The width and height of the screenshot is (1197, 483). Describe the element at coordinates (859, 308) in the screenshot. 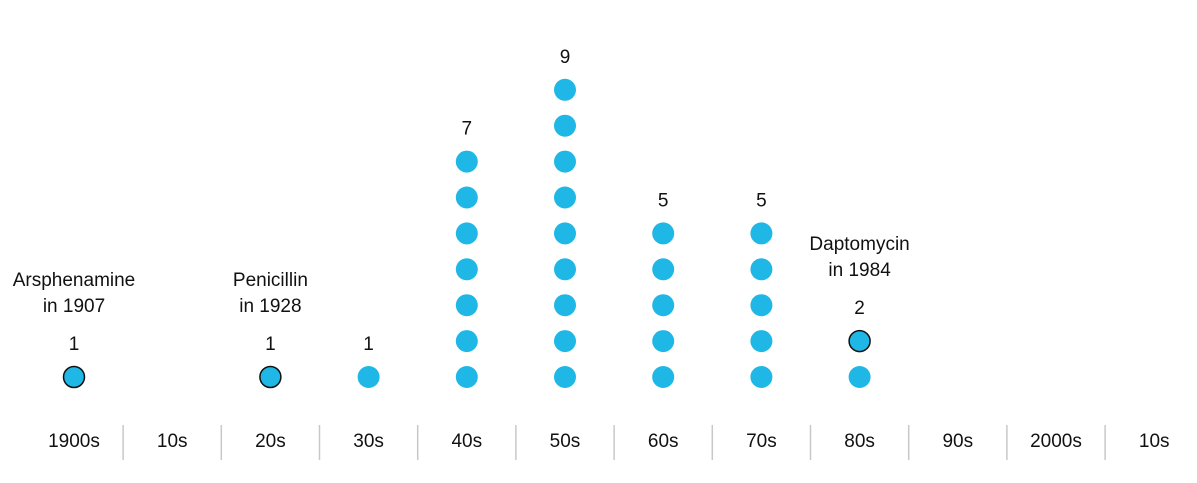

I see `count-label: 2` at that location.